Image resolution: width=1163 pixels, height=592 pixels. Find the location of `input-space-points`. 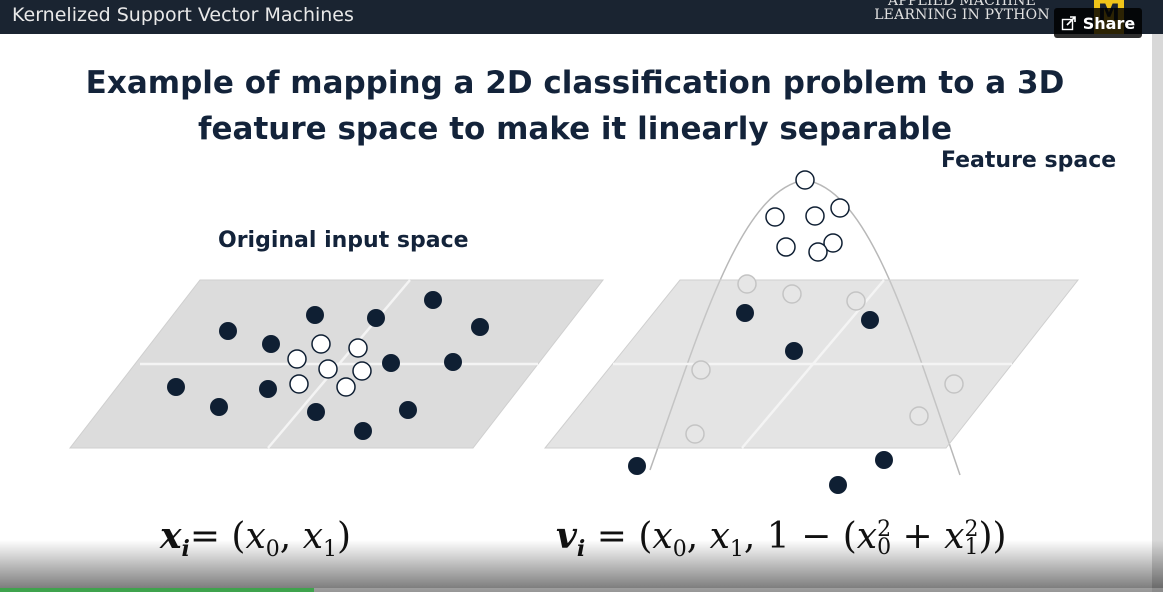

input-space-points is located at coordinates (328, 365).